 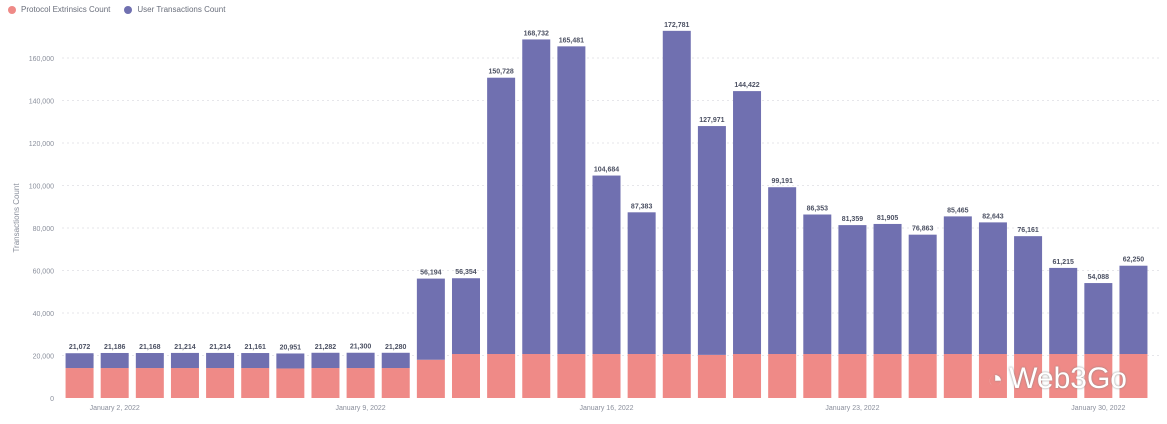 I want to click on x-tick-label: January 30, 2022, so click(x=1098, y=408).